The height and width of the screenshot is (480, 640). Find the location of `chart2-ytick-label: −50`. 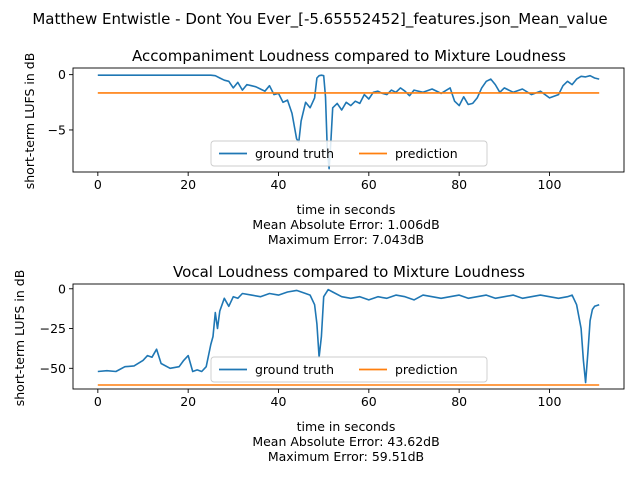

chart2-ytick-label: −50 is located at coordinates (53, 368).